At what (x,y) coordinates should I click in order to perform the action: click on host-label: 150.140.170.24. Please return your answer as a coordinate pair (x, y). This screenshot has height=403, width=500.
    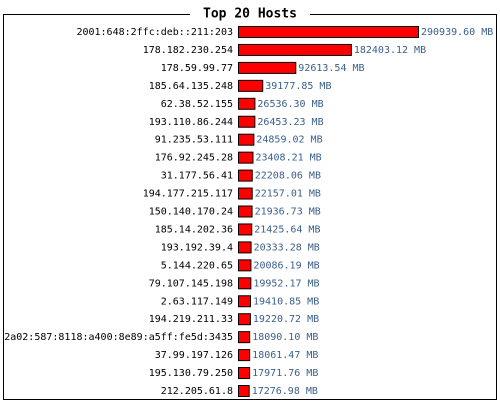
    Looking at the image, I should click on (191, 212).